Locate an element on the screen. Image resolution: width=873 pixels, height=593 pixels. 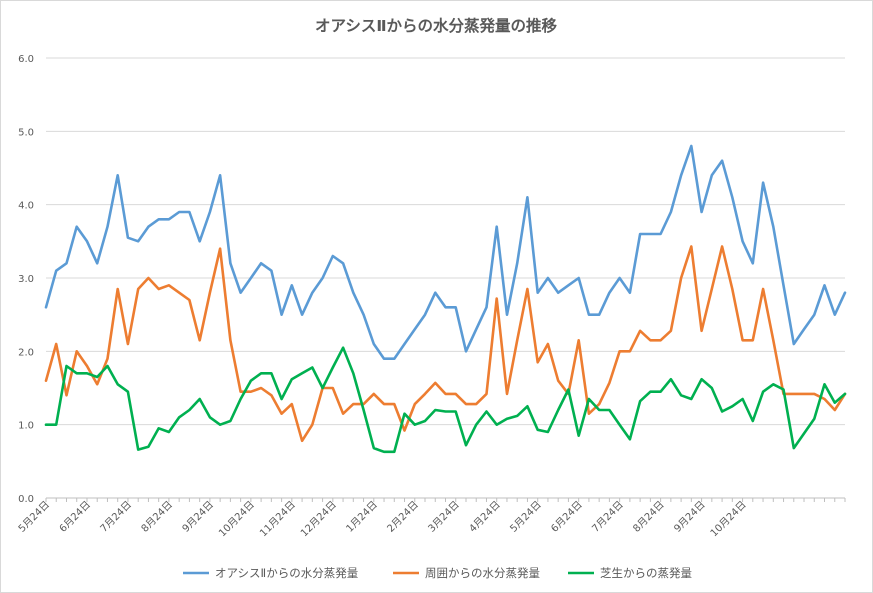
y-tick-label: 3.0 is located at coordinates (26, 279).